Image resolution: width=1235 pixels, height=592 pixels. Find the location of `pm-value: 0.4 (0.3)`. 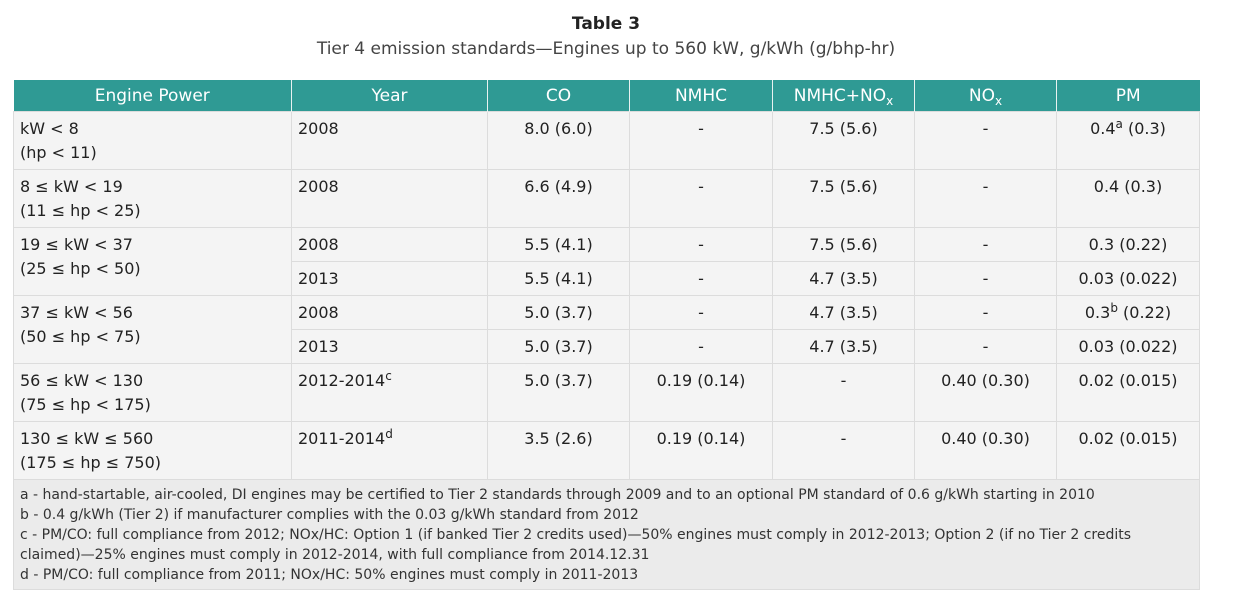

pm-value: 0.4 (0.3) is located at coordinates (1128, 186).